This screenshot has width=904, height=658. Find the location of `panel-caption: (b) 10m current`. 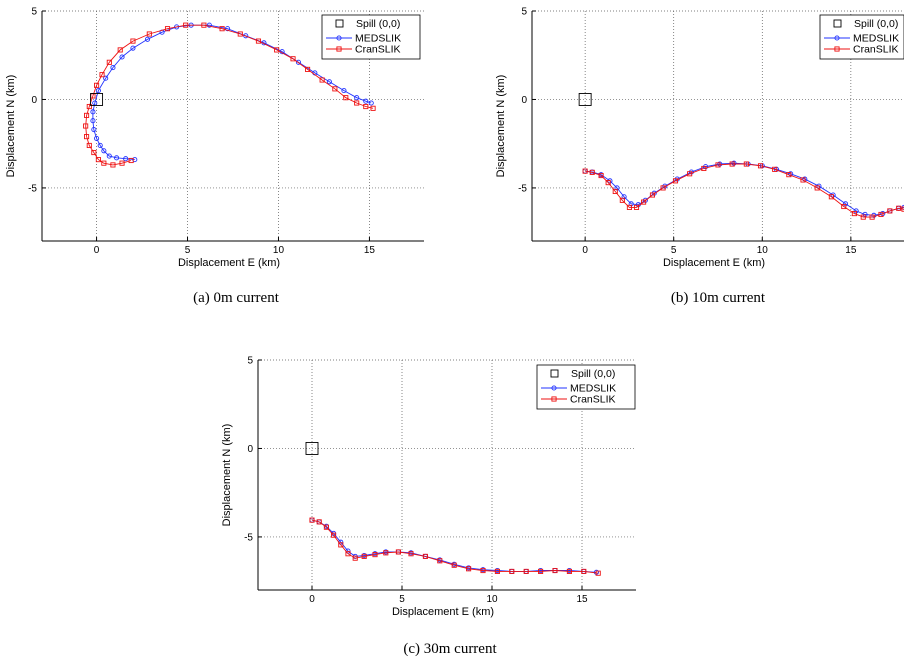

panel-caption: (b) 10m current is located at coordinates (718, 298).